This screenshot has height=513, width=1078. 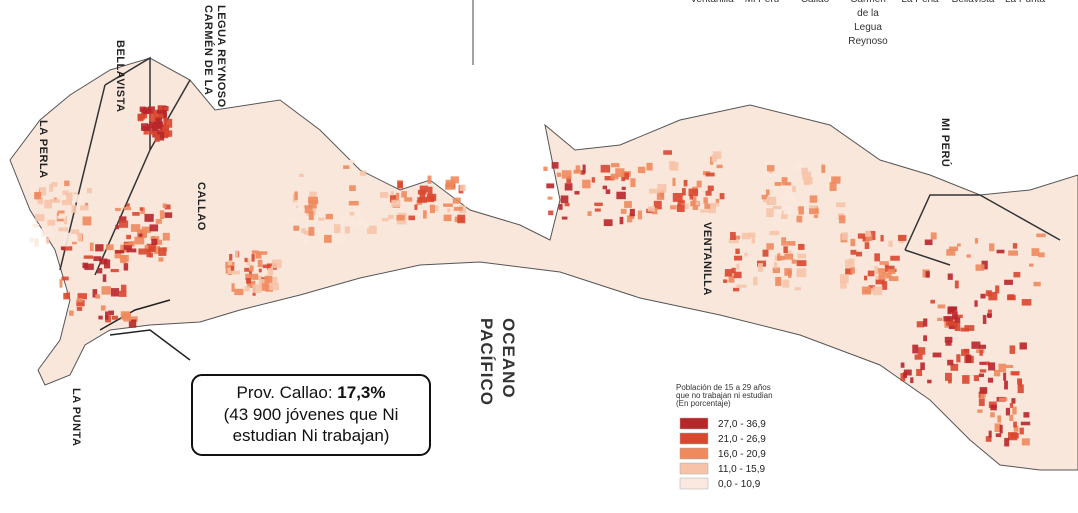 What do you see at coordinates (694, 453) in the screenshot?
I see `legend-swatch` at bounding box center [694, 453].